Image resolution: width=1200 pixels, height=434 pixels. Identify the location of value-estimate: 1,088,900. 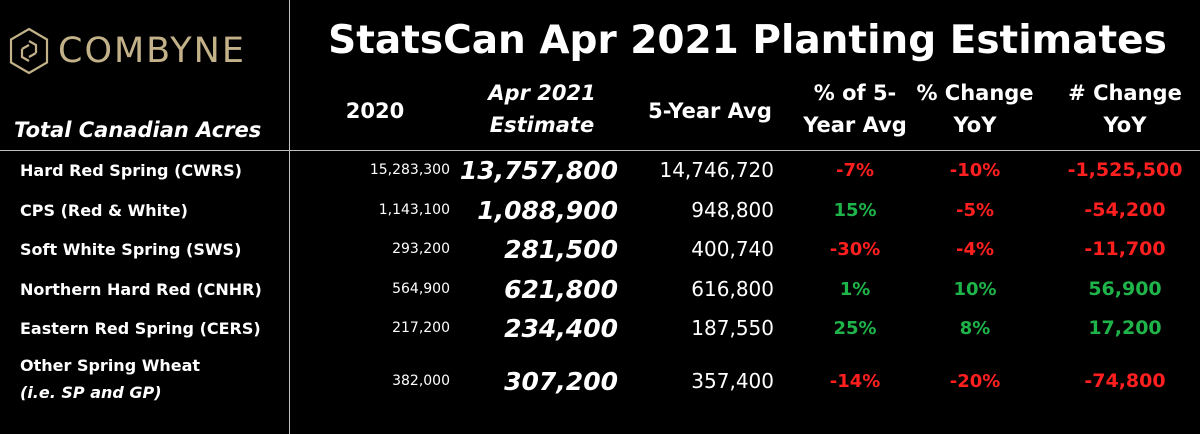
(547, 210).